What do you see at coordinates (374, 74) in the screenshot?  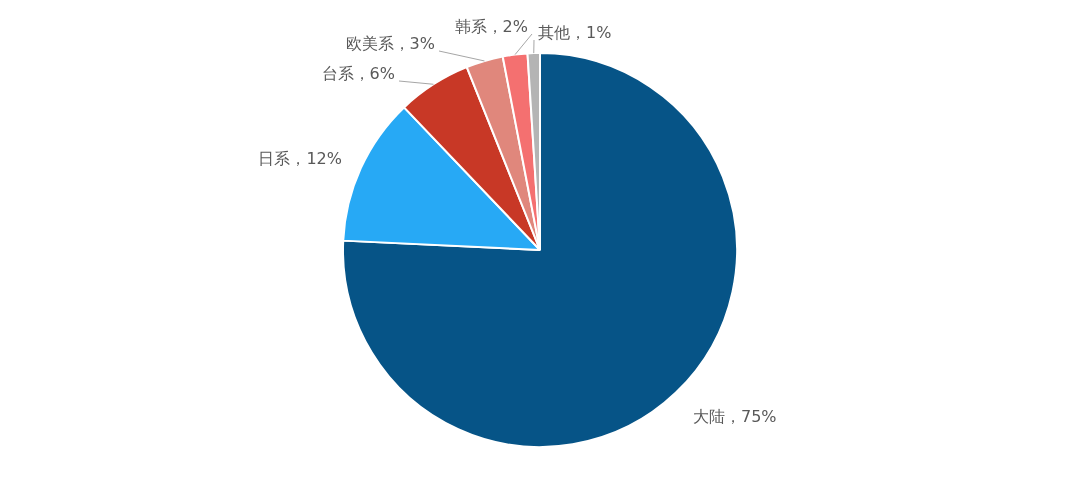 I see `data-label: ，6%` at bounding box center [374, 74].